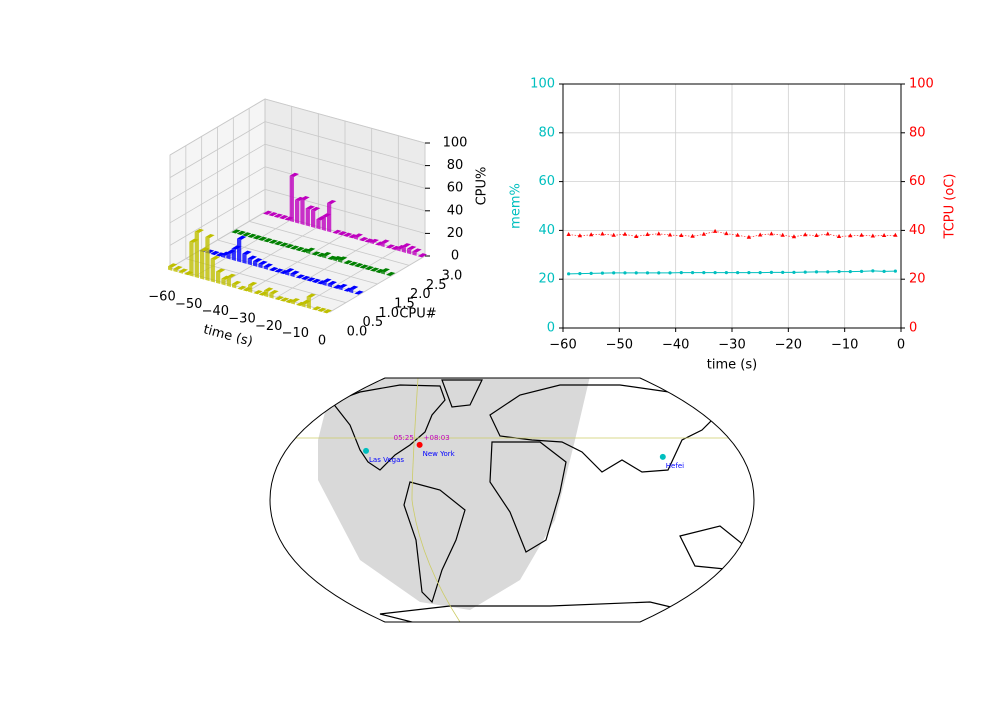 Image resolution: width=1000 pixels, height=704 pixels. What do you see at coordinates (357, 332) in the screenshot?
I see `y-tick-label: 0.0` at bounding box center [357, 332].